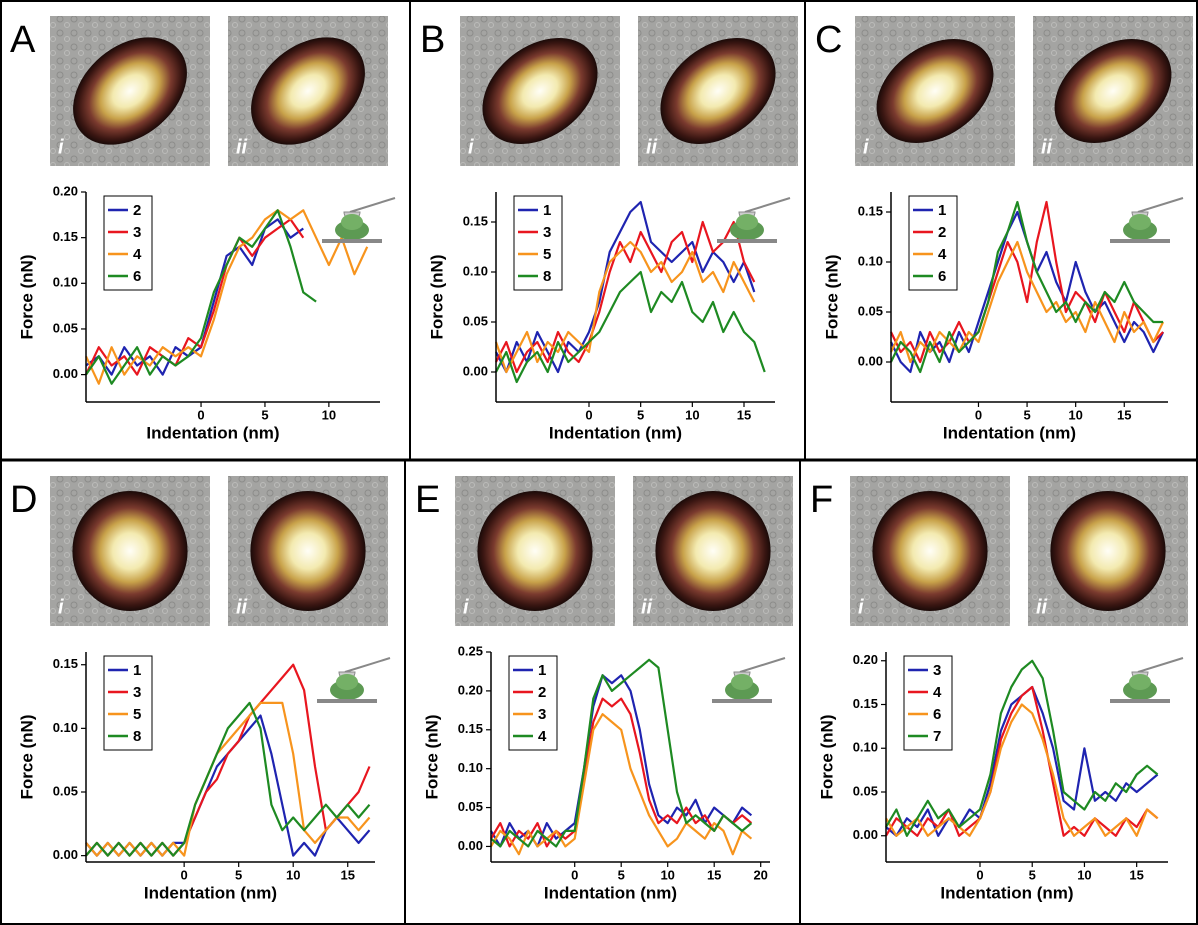  I want to click on legend-label: 6, so click(137, 276).